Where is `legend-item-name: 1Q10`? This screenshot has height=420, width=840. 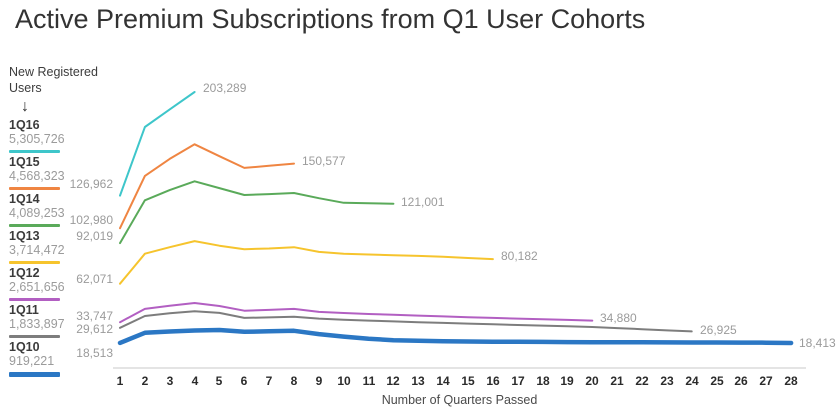 legend-item-name: 1Q10 is located at coordinates (24, 347).